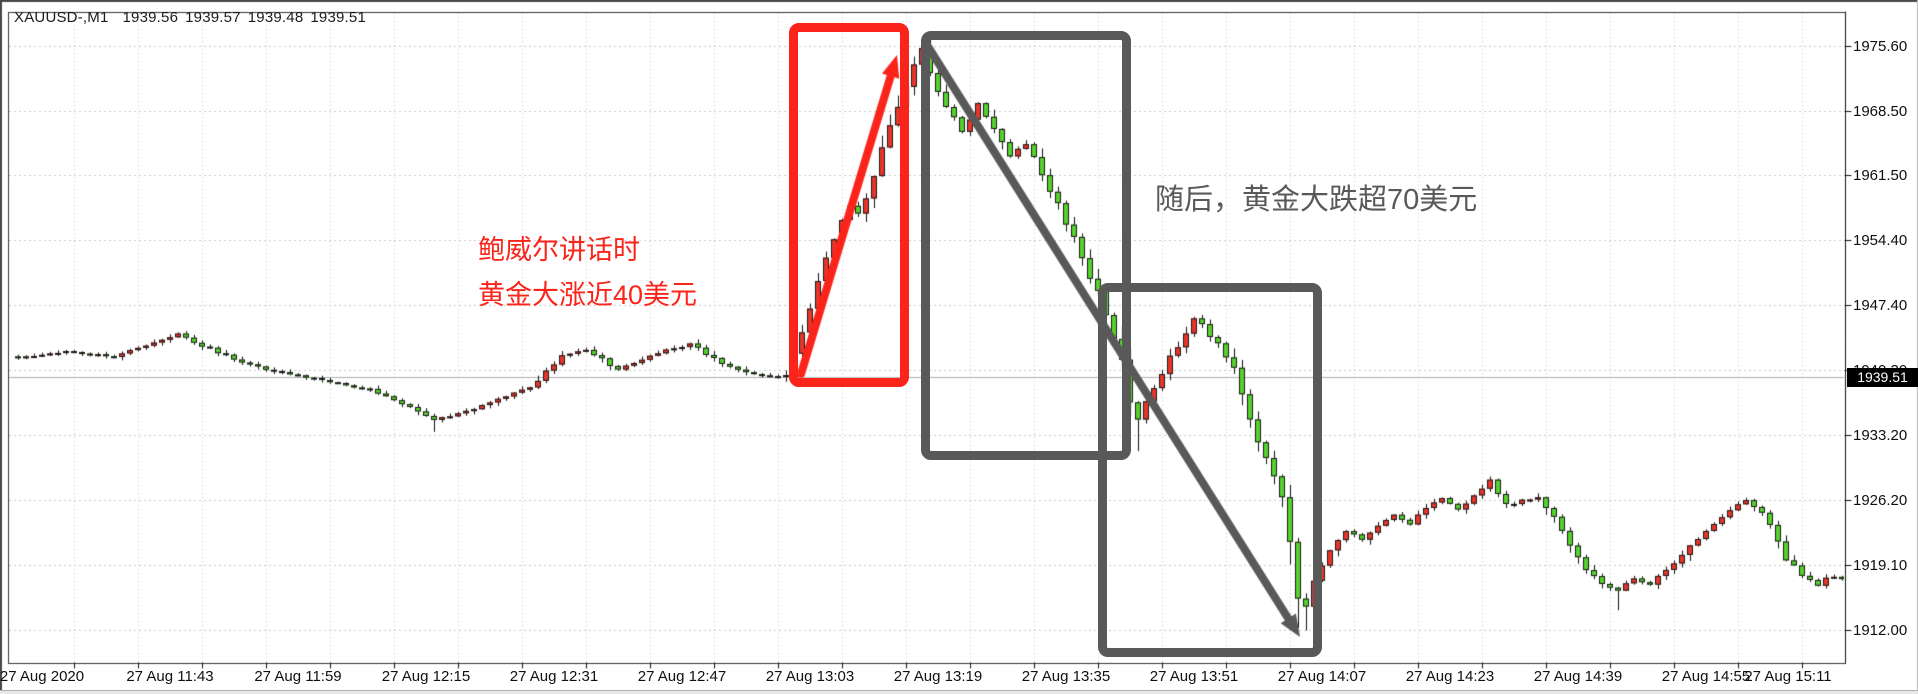  Describe the element at coordinates (1882, 377) in the screenshot. I see `current-price-badge: 1939.51` at that location.